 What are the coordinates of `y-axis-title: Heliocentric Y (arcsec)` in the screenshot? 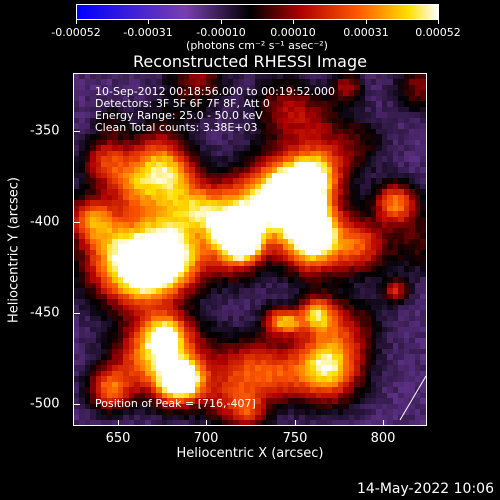 It's located at (14, 250).